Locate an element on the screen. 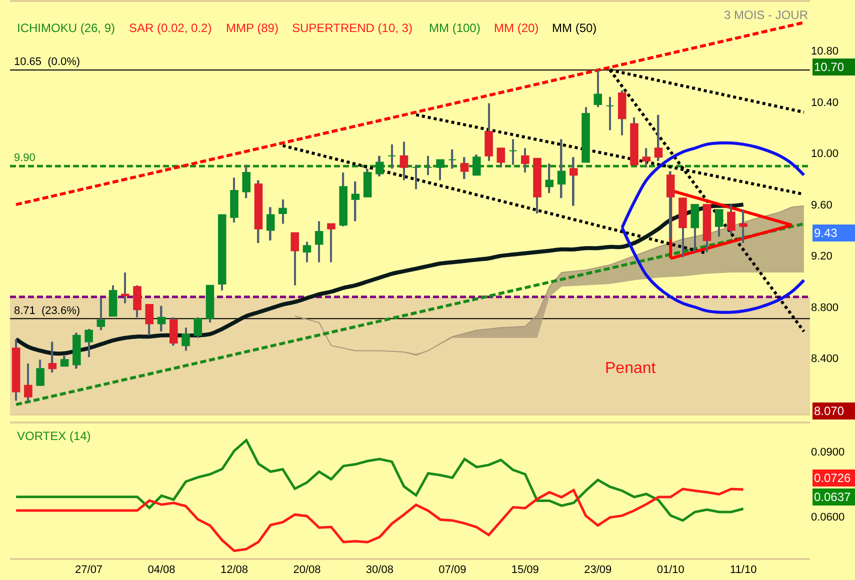 The height and width of the screenshot is (580, 855). x-tick-label: 27/07 is located at coordinates (89, 570).